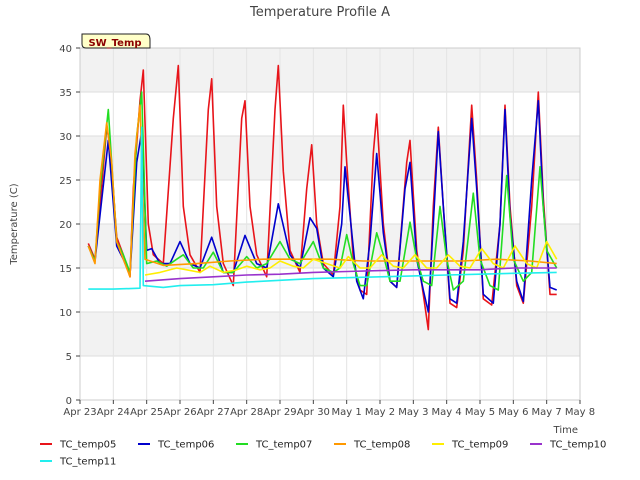 The width and height of the screenshot is (640, 480). I want to click on x-tick-label: May 2, so click(380, 412).